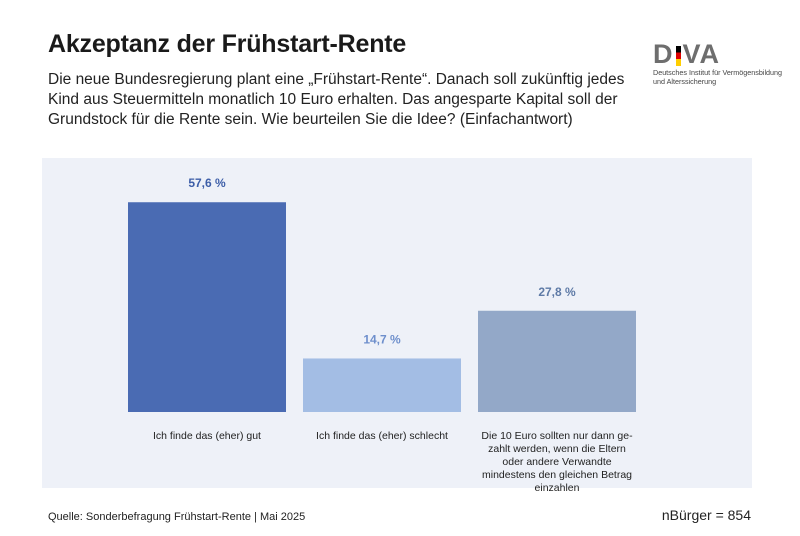 Image resolution: width=800 pixels, height=536 pixels. I want to click on logo-wordmark: D VA, so click(718, 54).